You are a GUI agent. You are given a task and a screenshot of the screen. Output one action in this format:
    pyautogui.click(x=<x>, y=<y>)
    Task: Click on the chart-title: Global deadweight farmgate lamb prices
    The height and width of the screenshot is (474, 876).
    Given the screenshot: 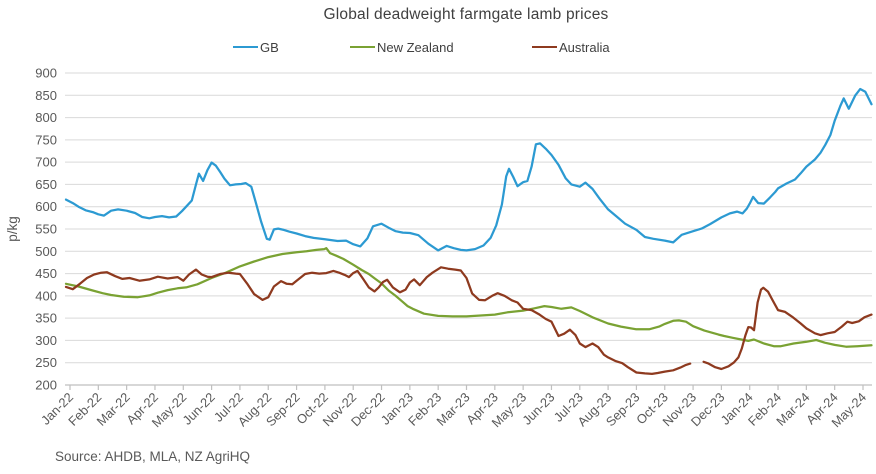 What is the action you would take?
    pyautogui.click(x=466, y=14)
    